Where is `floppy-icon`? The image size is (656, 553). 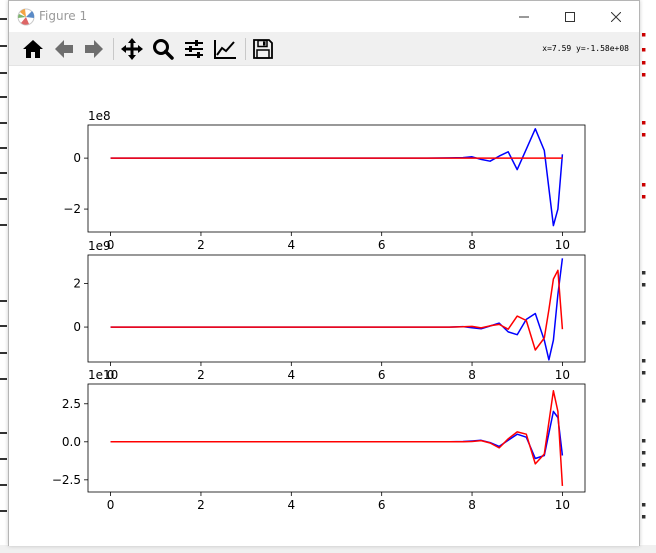
floppy-icon is located at coordinates (263, 49).